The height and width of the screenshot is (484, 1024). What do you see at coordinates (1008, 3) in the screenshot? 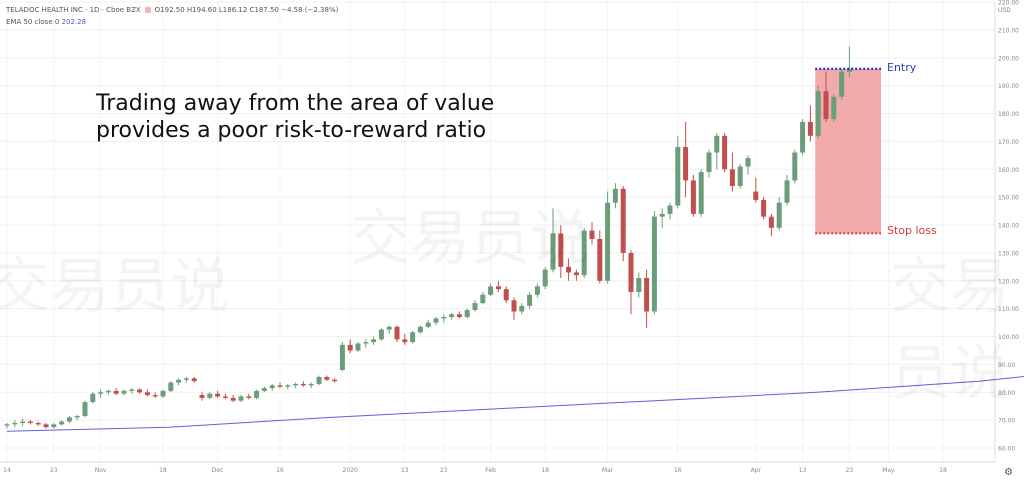
I see `y-tick-label: 220.00` at bounding box center [1008, 3].